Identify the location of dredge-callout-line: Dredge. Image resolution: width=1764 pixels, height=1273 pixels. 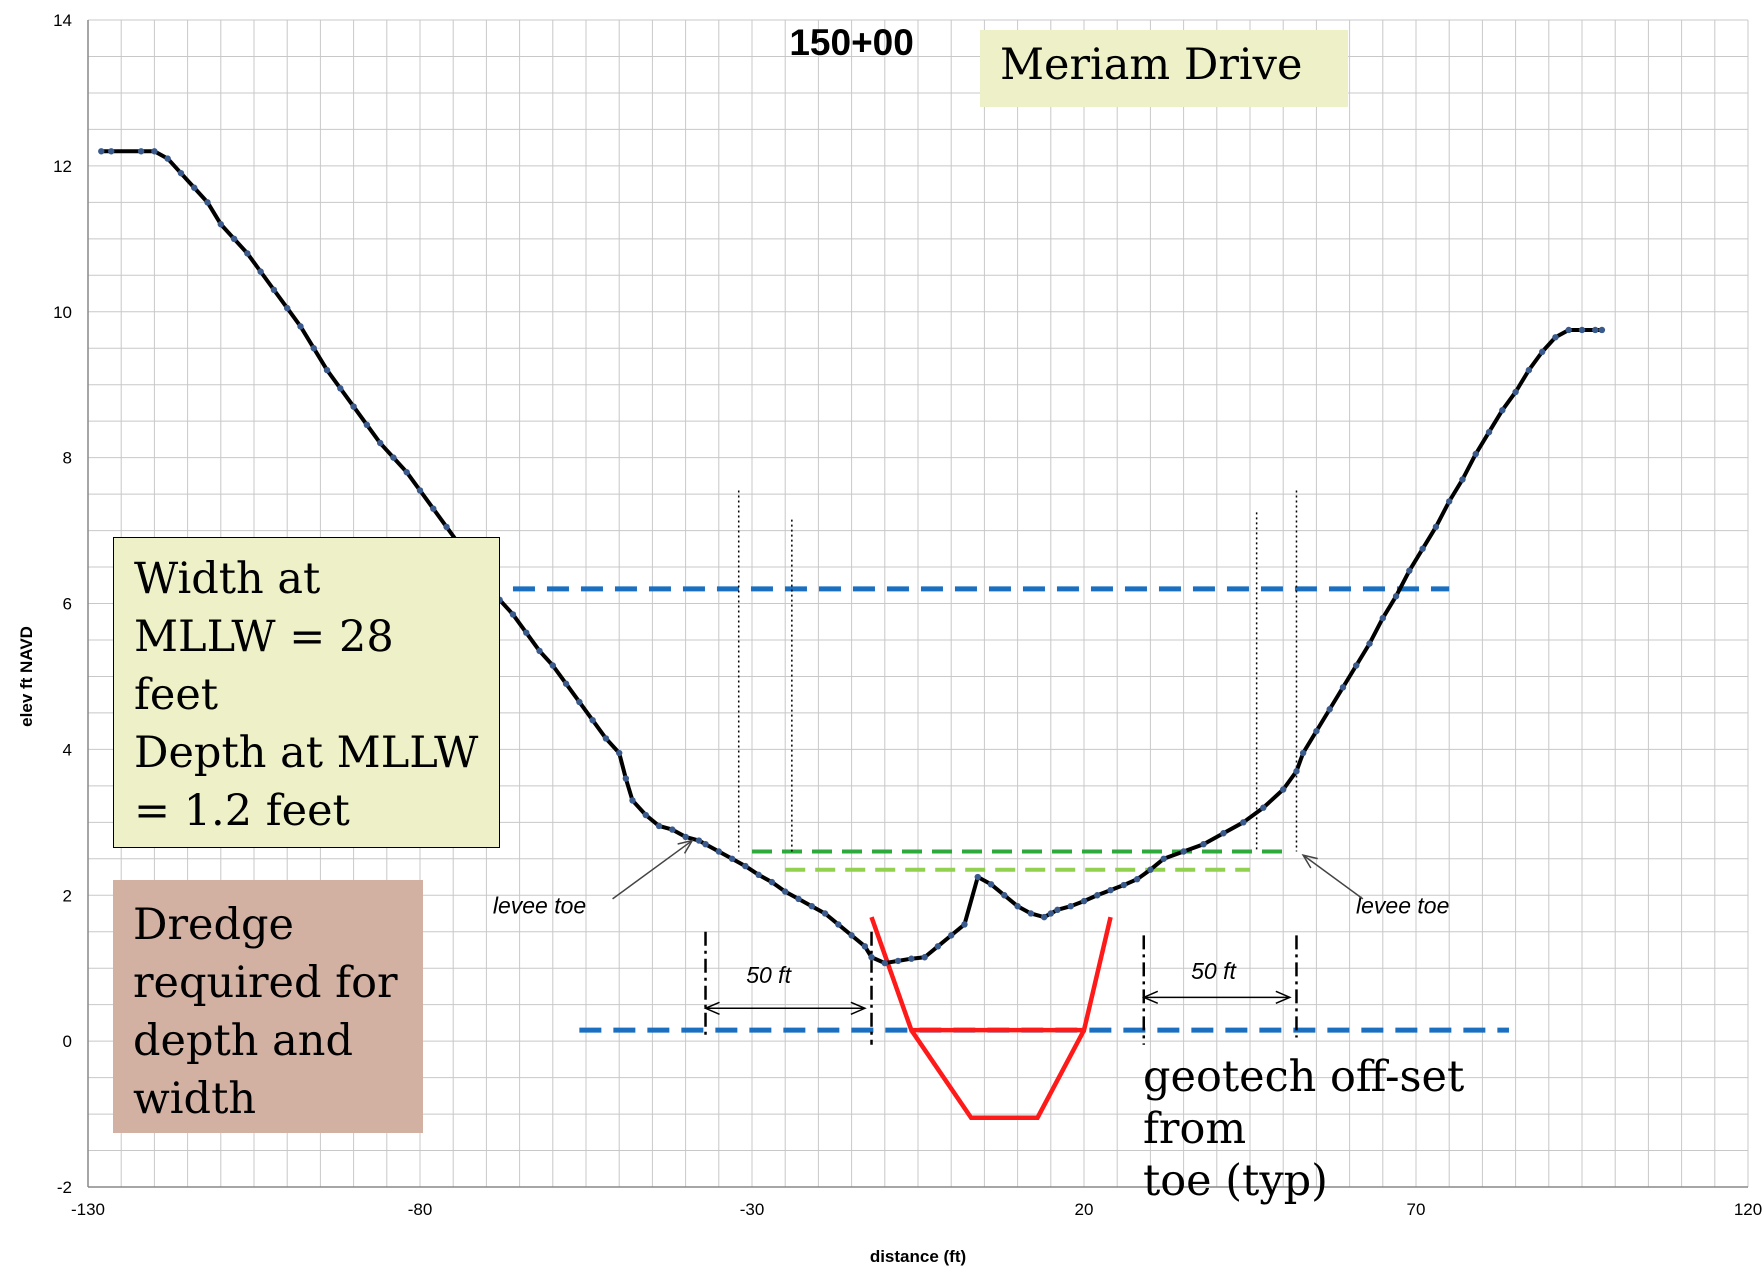
(213, 925).